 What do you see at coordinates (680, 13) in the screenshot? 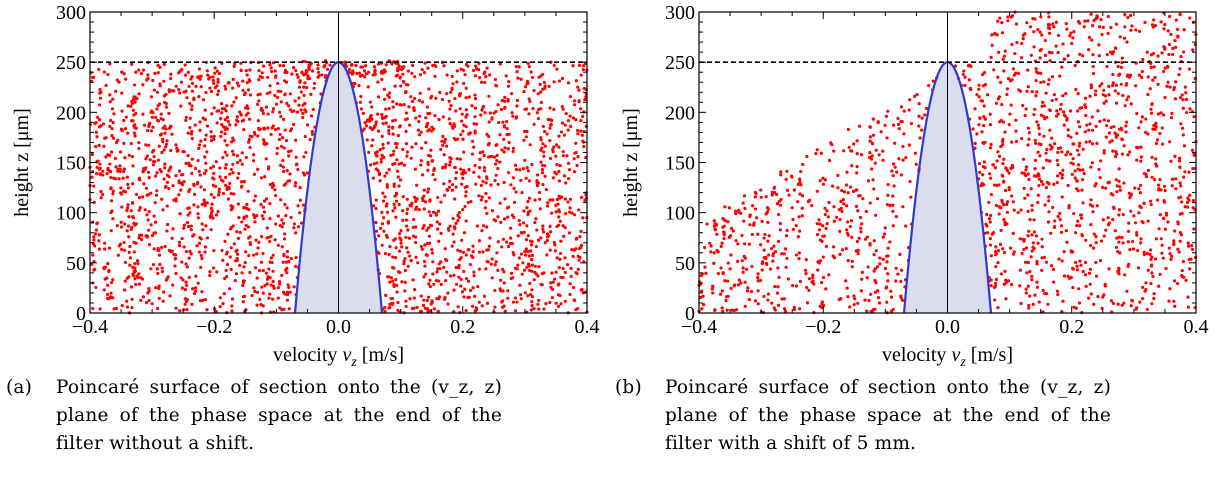
I see `y-tick-label: 300` at bounding box center [680, 13].